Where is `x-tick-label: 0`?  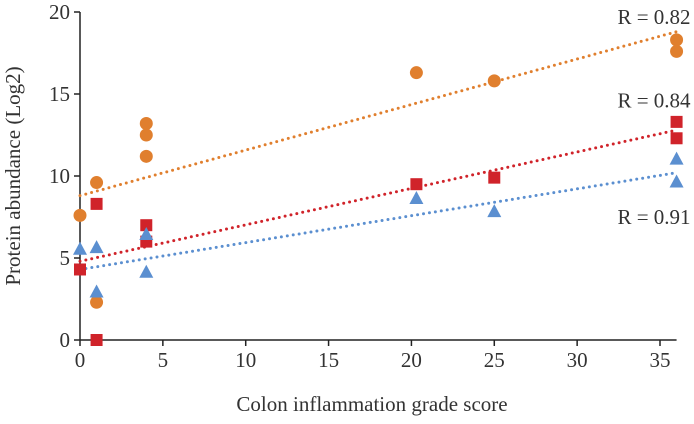 x-tick-label: 0 is located at coordinates (80, 360).